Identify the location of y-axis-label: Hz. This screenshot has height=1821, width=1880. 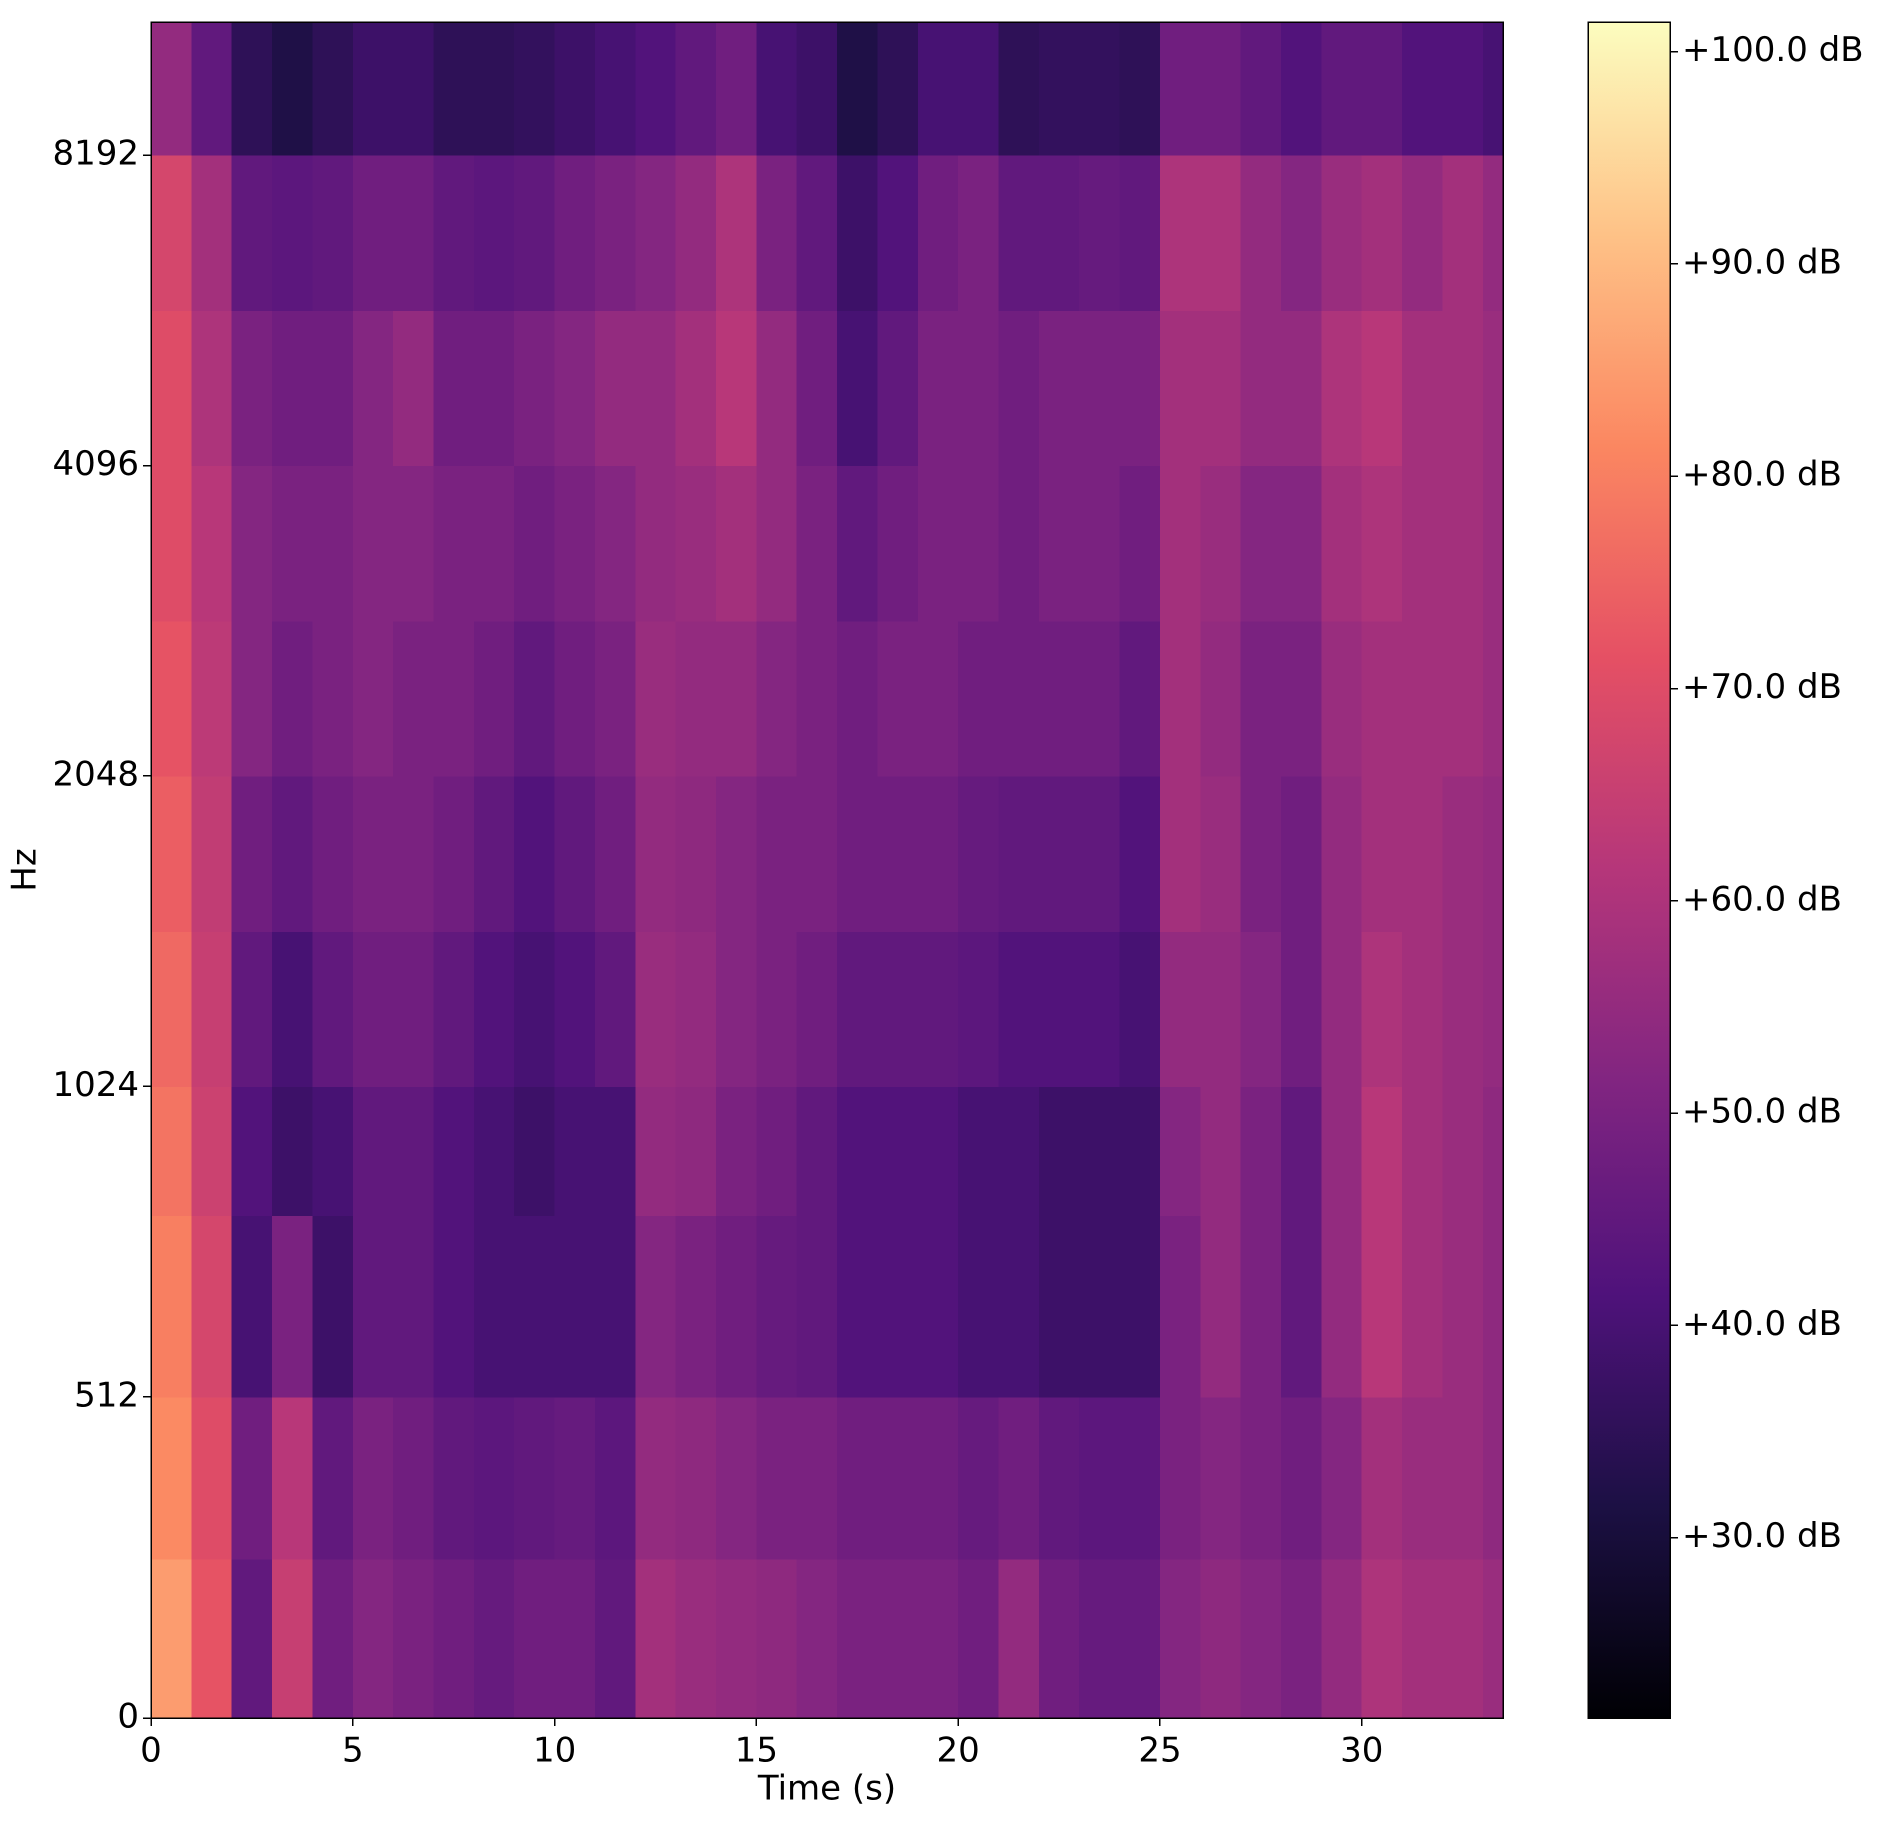
(25, 869).